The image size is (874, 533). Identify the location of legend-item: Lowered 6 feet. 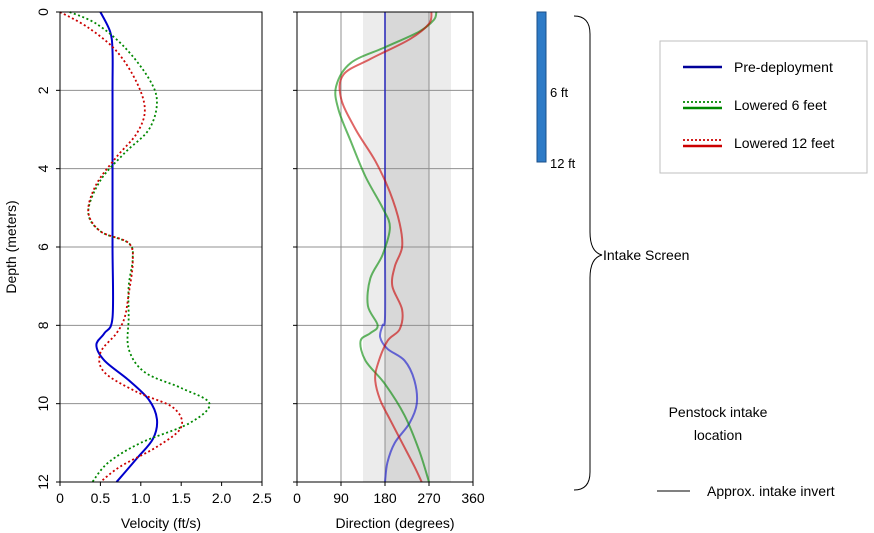
(755, 105).